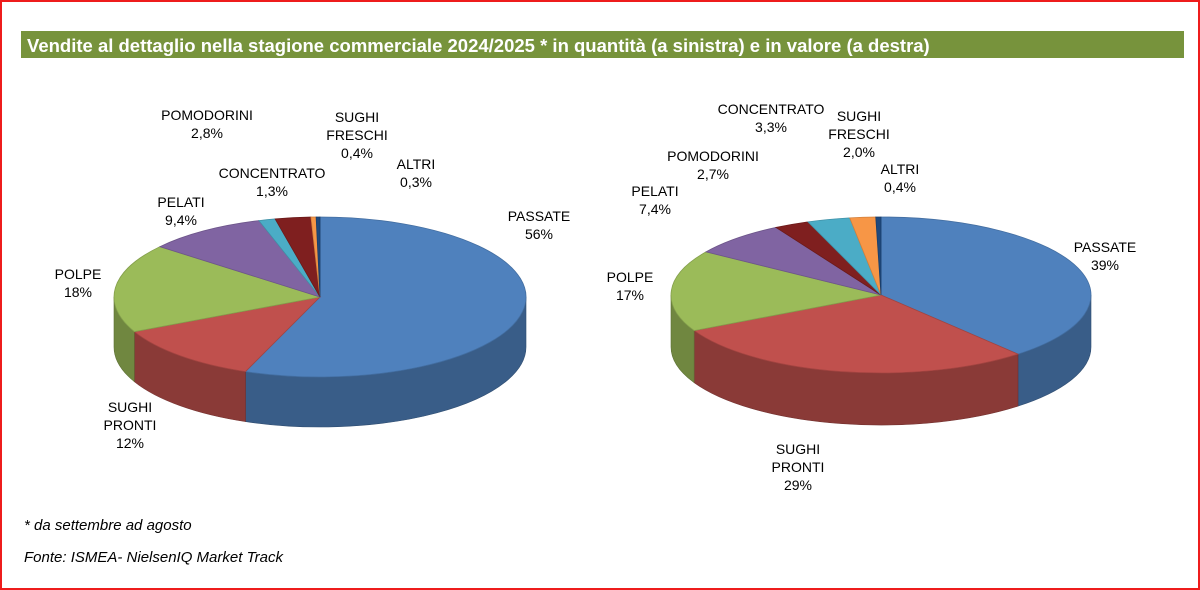  I want to click on slice-label-altri: ALTRI 0,4%, so click(900, 178).